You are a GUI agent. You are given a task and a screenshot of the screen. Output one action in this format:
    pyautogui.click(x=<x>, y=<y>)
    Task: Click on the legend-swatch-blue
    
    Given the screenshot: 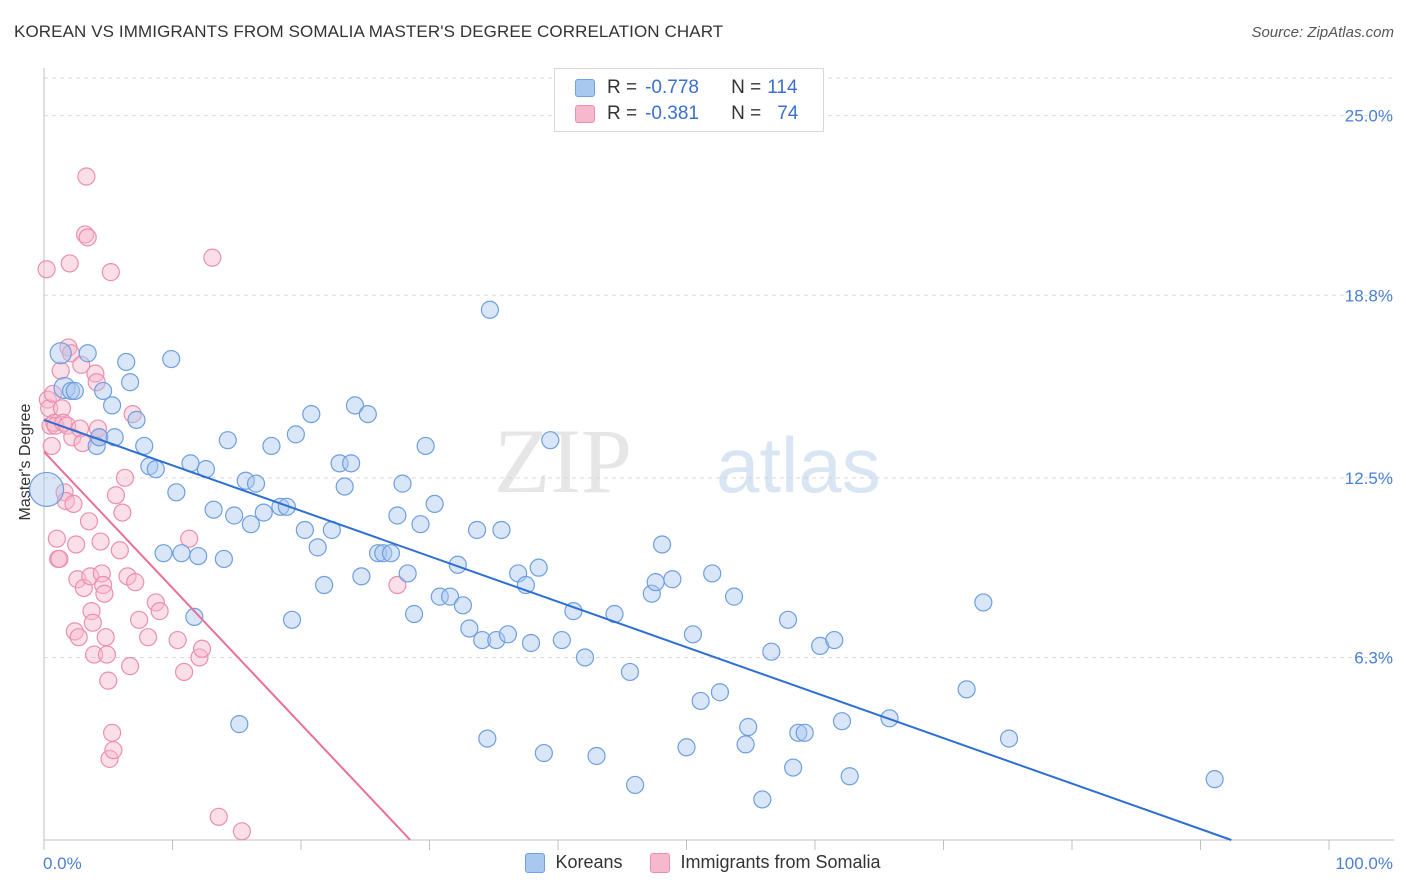 What is the action you would take?
    pyautogui.click(x=585, y=88)
    